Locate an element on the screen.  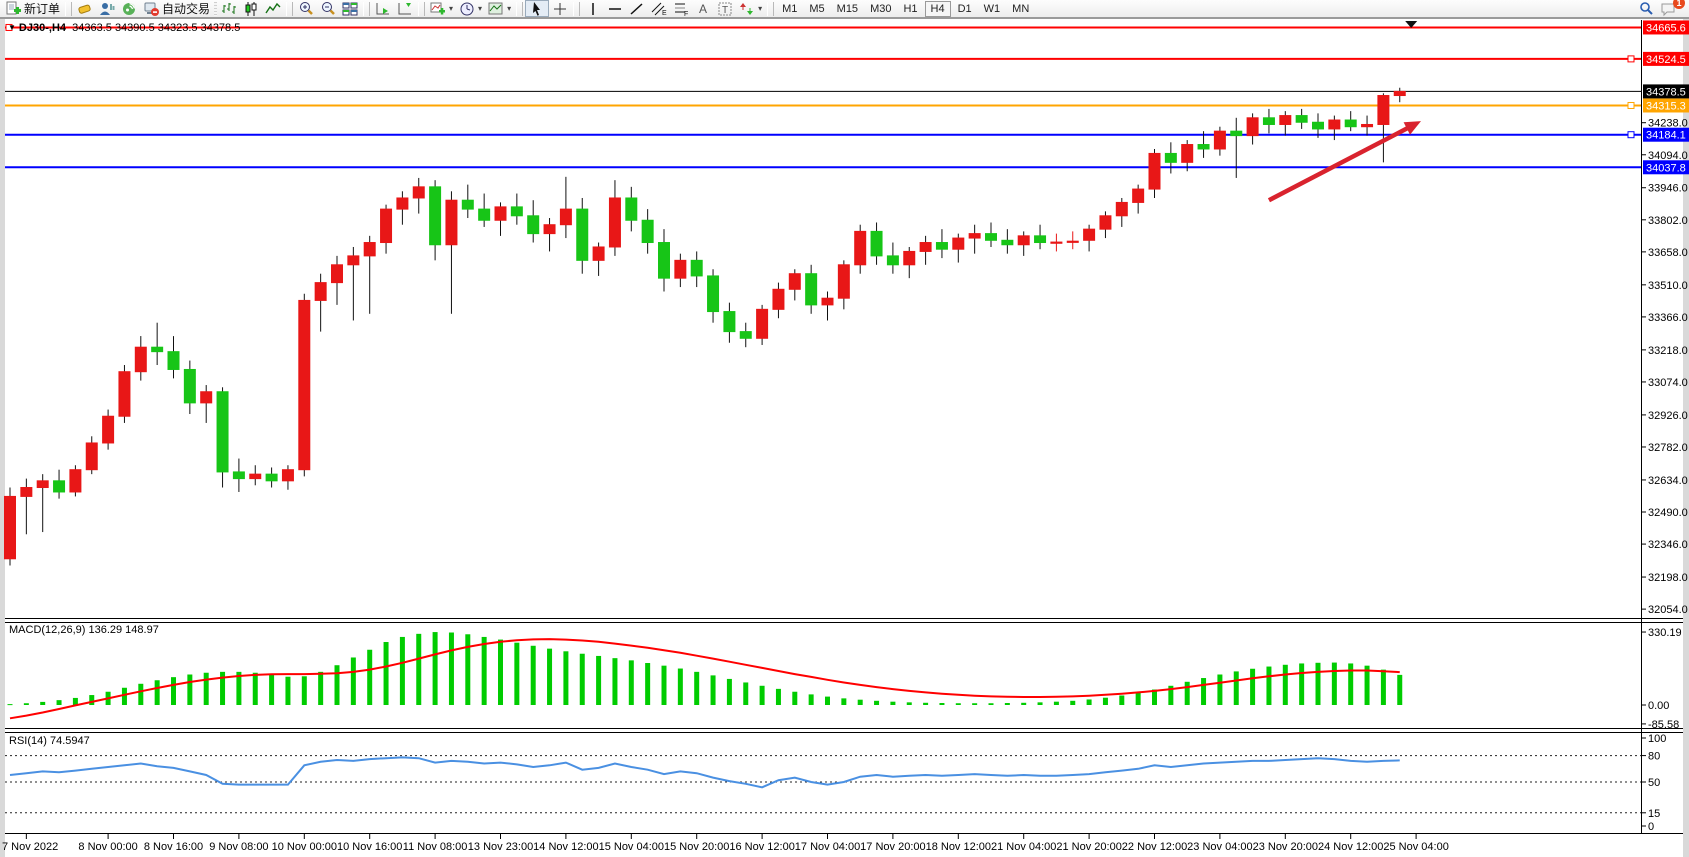
price-level-label is located at coordinates (1666, 134).